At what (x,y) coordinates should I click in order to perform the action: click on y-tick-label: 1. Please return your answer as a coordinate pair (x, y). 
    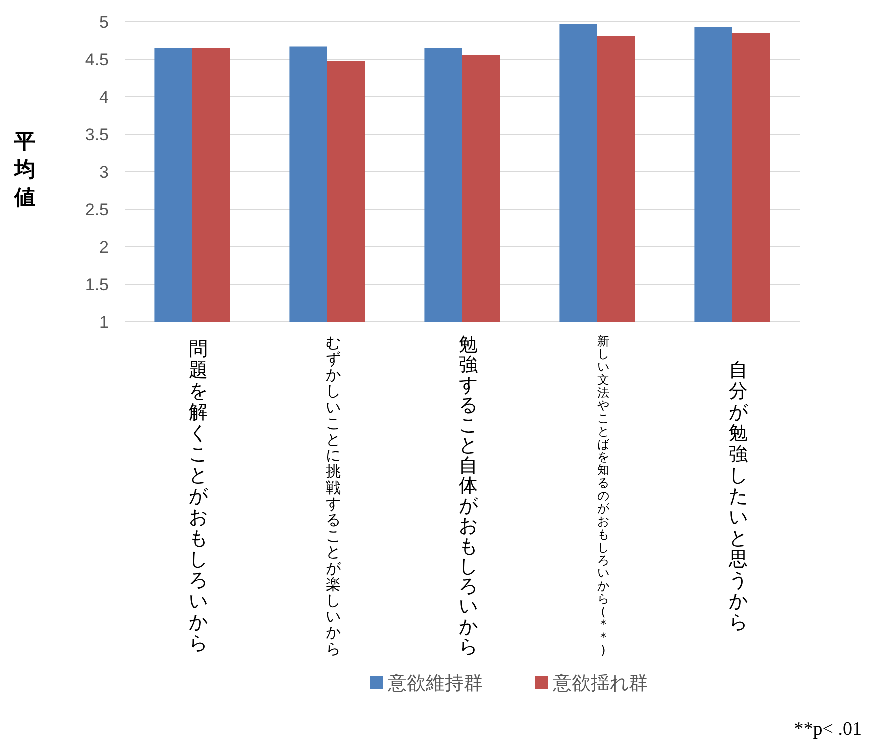
    Looking at the image, I should click on (104, 322).